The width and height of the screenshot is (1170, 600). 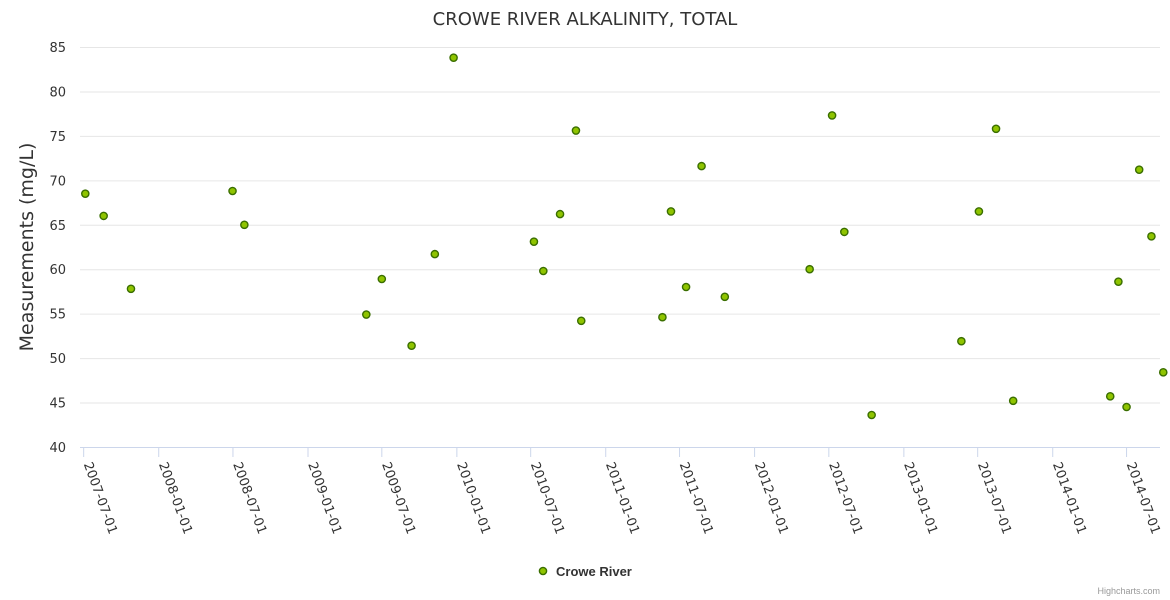 What do you see at coordinates (57, 248) in the screenshot?
I see `y-axis-ticks: 40 45 50 55 60 65 70 75 80 85` at bounding box center [57, 248].